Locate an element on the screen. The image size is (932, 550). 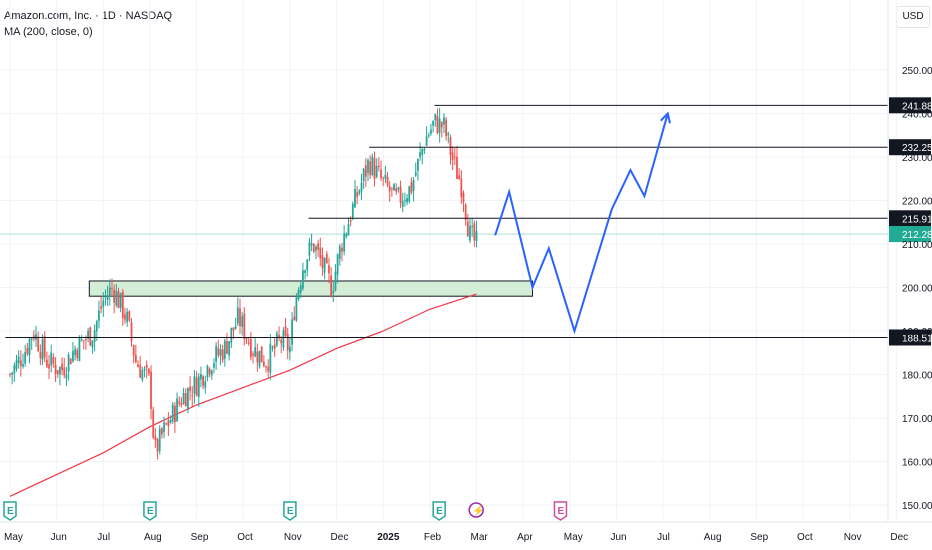
x-tick-label: Apr is located at coordinates (525, 537).